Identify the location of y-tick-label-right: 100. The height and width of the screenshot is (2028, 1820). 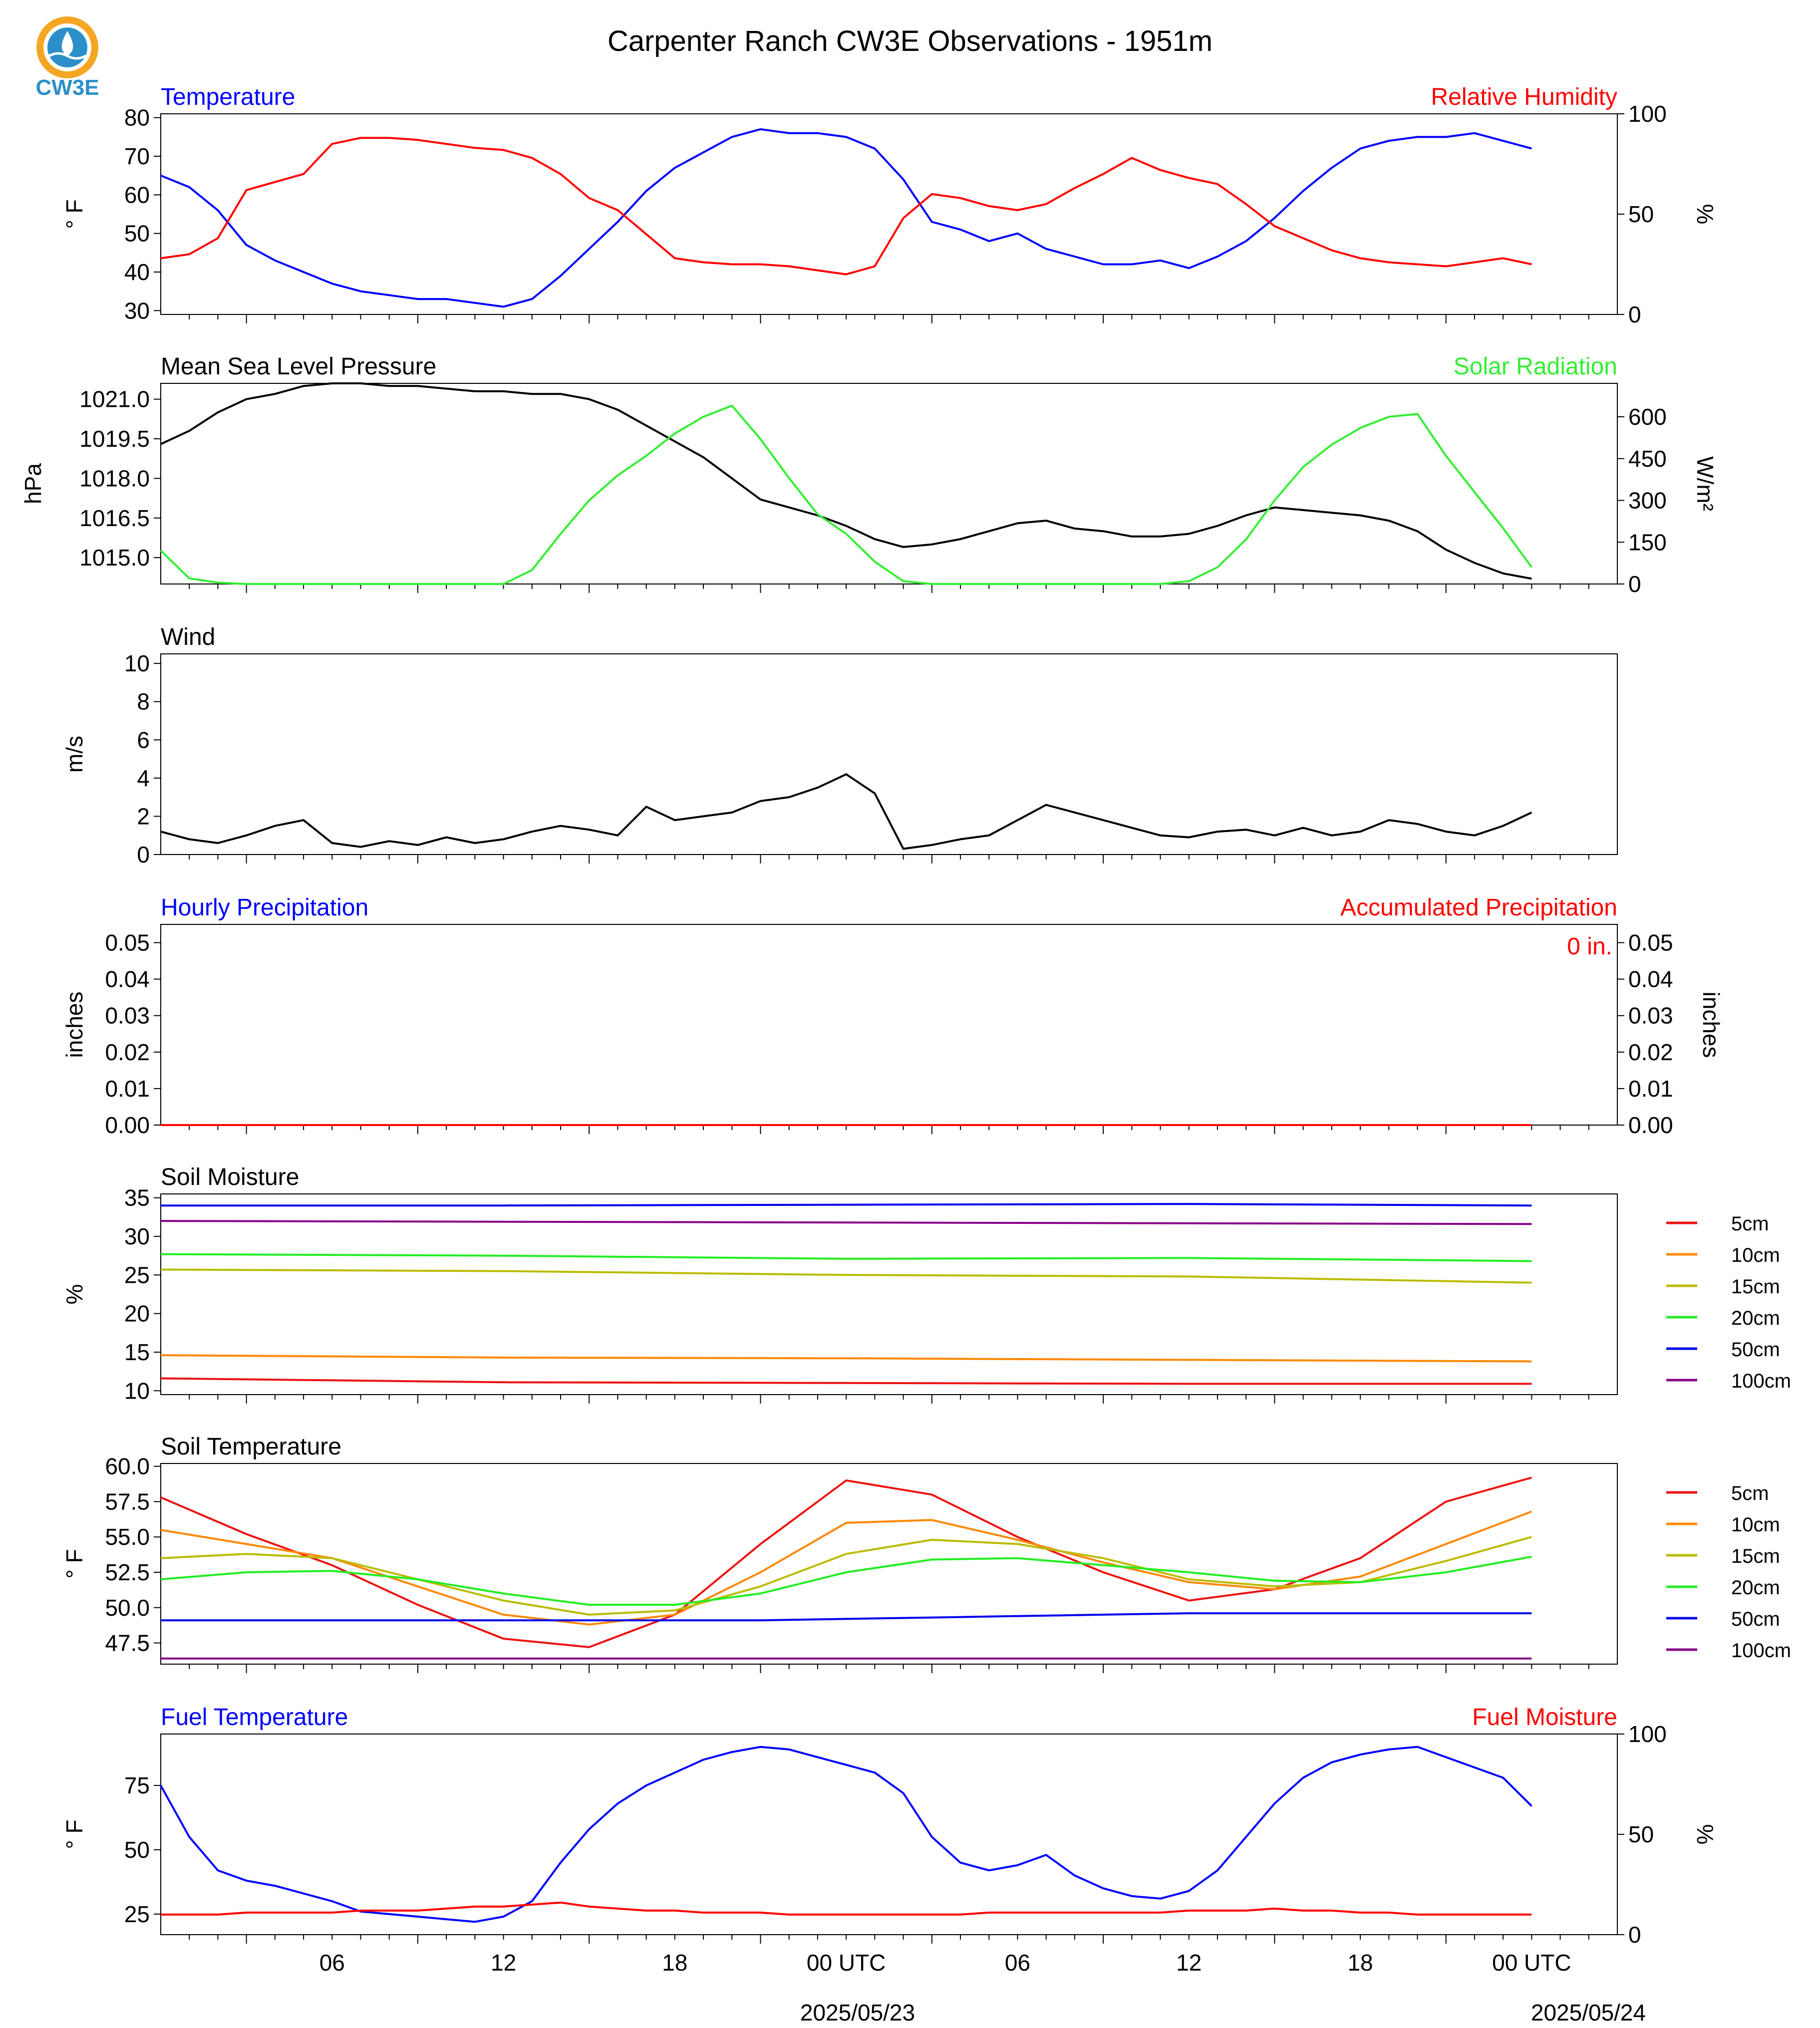
(1647, 114).